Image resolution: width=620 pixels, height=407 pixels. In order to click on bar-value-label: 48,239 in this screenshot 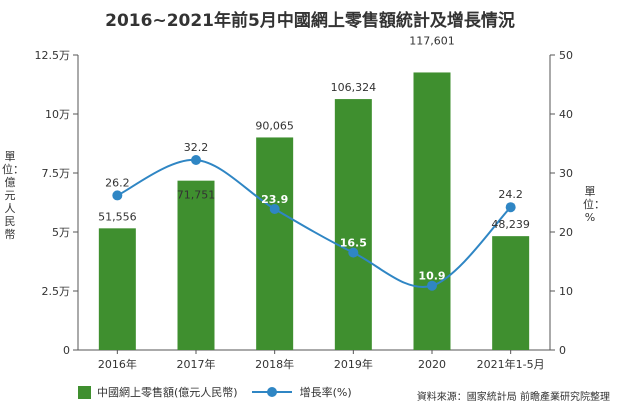, I will do `click(510, 224)`.